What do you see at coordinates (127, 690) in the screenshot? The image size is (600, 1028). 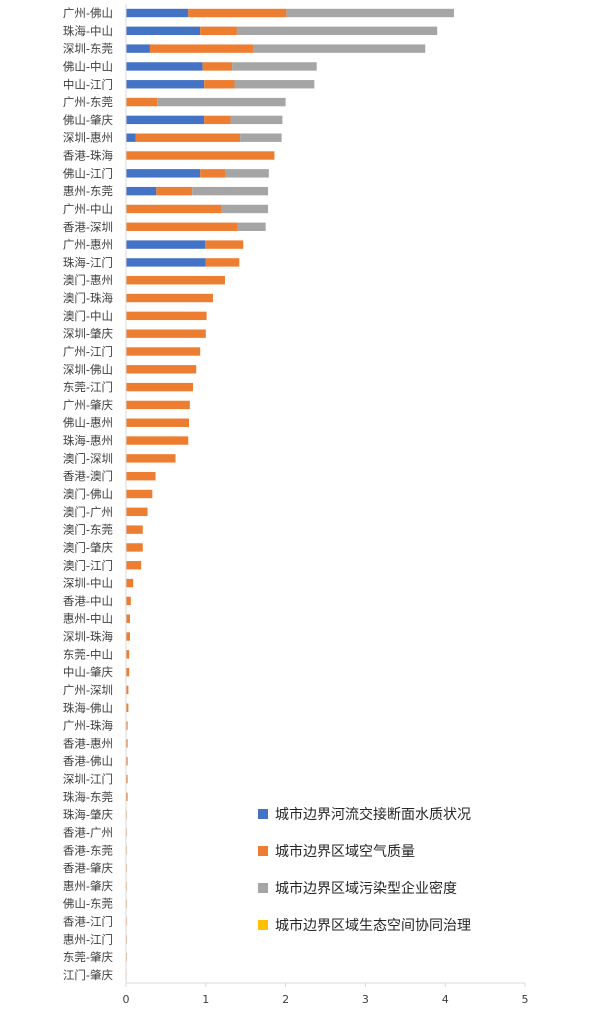 I see `bar-segment-2-广州-深圳` at bounding box center [127, 690].